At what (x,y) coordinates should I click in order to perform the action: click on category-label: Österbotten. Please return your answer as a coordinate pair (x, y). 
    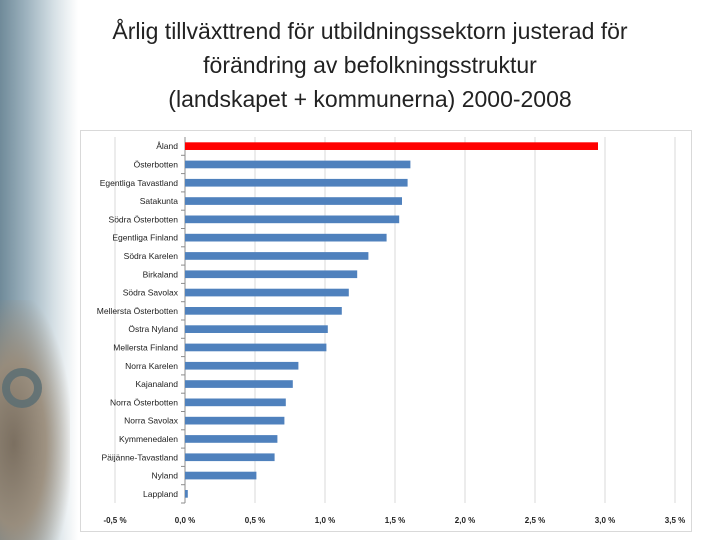
    Looking at the image, I should click on (156, 164).